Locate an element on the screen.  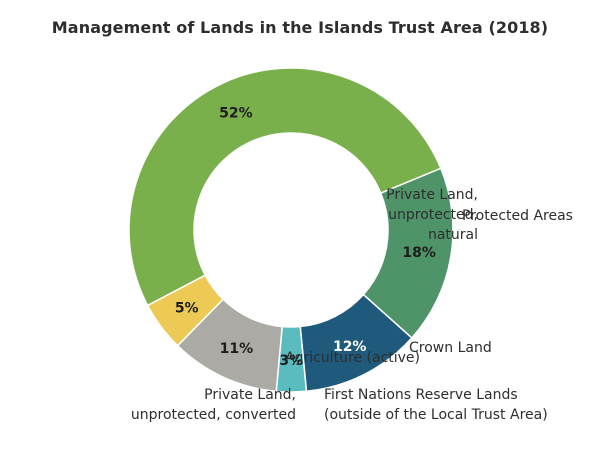
slice-label-protected-areas: Protected Areas is located at coordinates (517, 216).